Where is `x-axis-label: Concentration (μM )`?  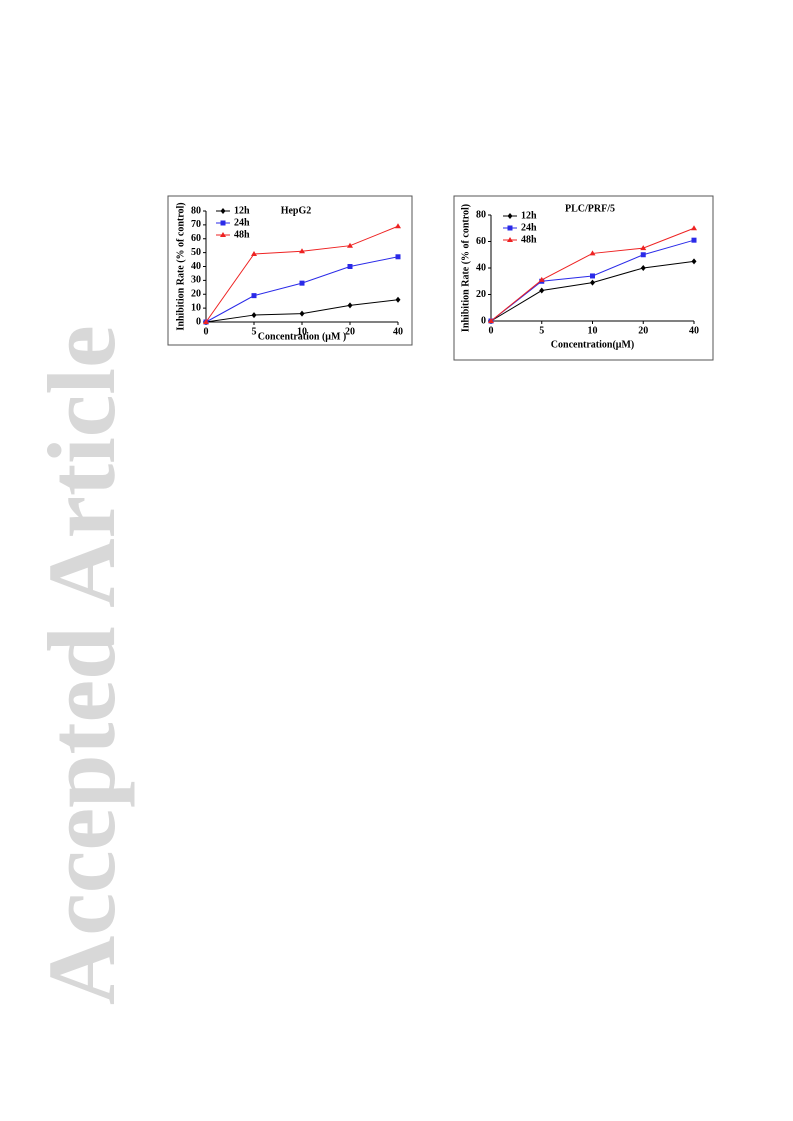
x-axis-label: Concentration (μM ) is located at coordinates (302, 336).